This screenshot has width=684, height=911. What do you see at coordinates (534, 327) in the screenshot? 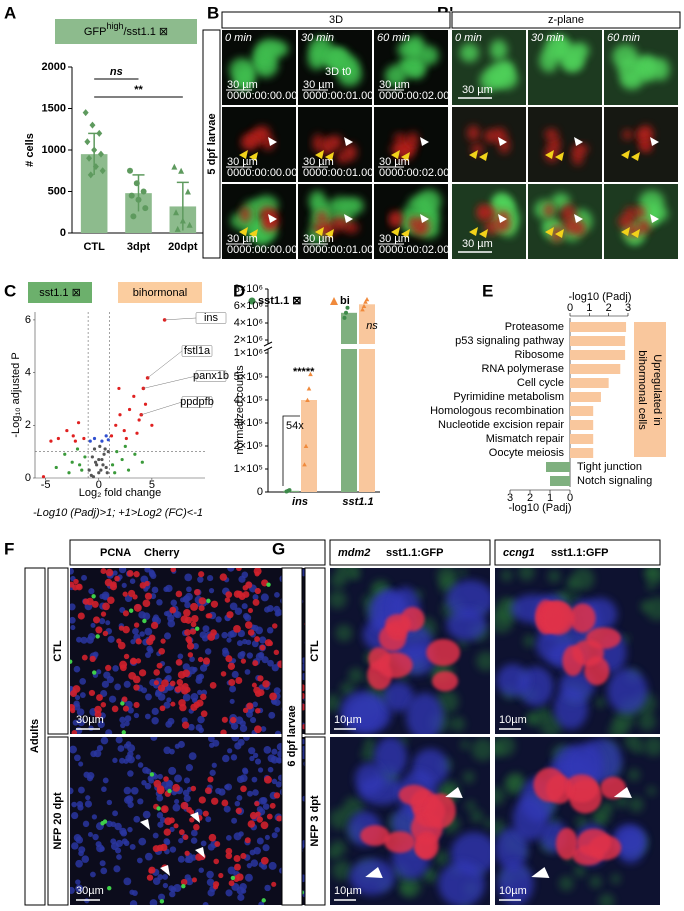
I see `category-label: Proteasome` at bounding box center [534, 327].